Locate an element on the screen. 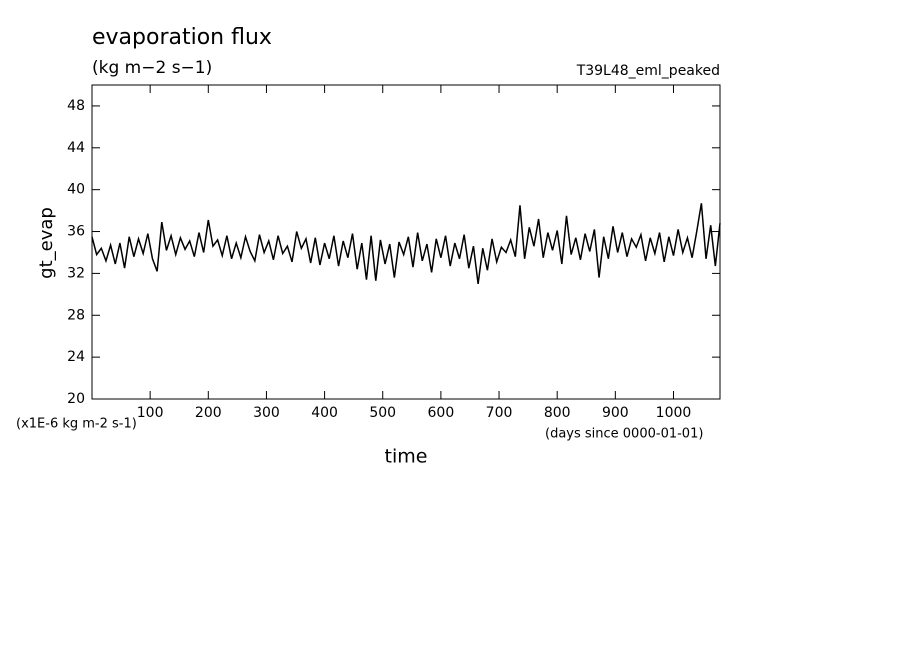  y-tick-label: 36 is located at coordinates (76, 232).